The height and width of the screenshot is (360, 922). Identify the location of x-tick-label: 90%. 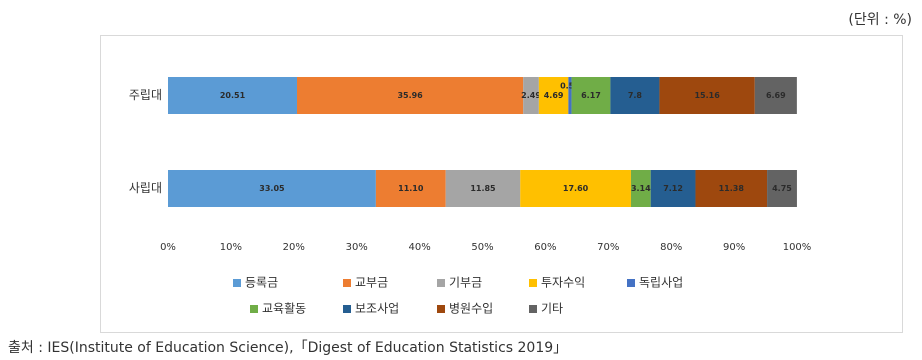
(734, 247).